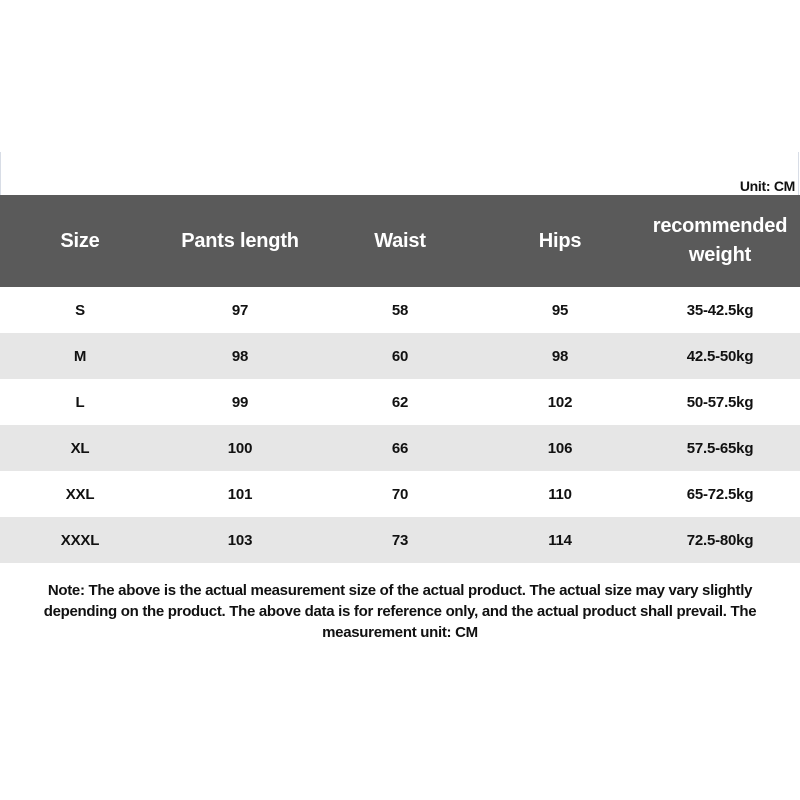 This screenshot has height=800, width=800. I want to click on table-row: XL 100 66 106 57.5-65kg, so click(400, 448).